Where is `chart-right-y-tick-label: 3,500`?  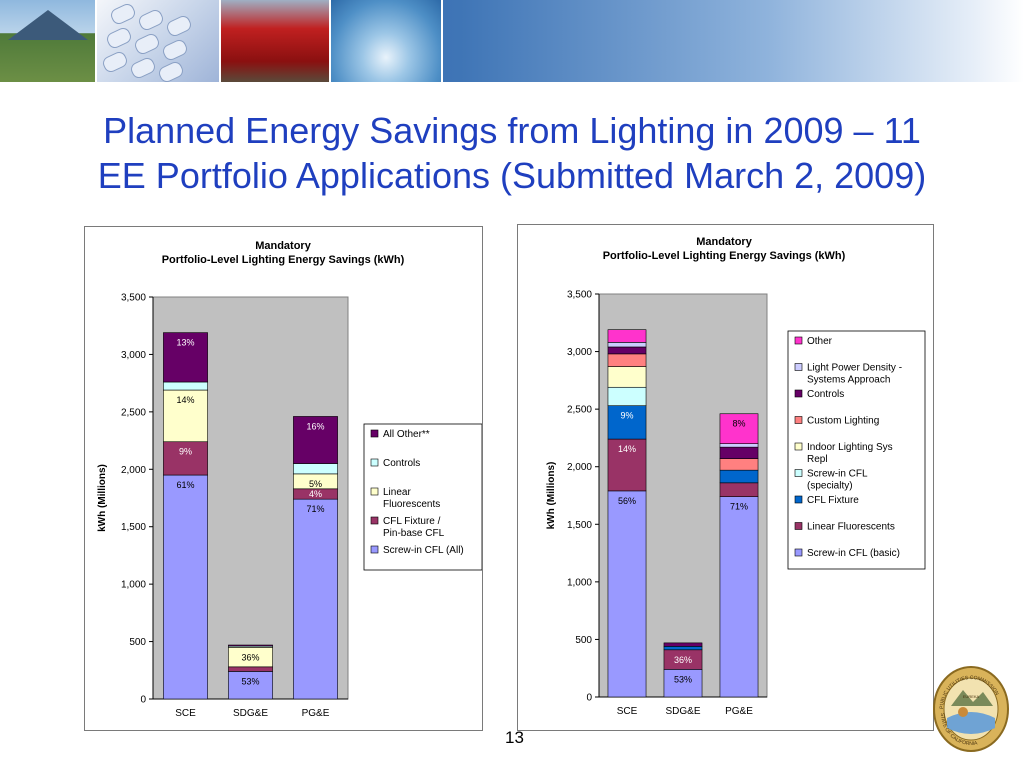
chart-right-y-tick-label: 3,500 is located at coordinates (579, 295).